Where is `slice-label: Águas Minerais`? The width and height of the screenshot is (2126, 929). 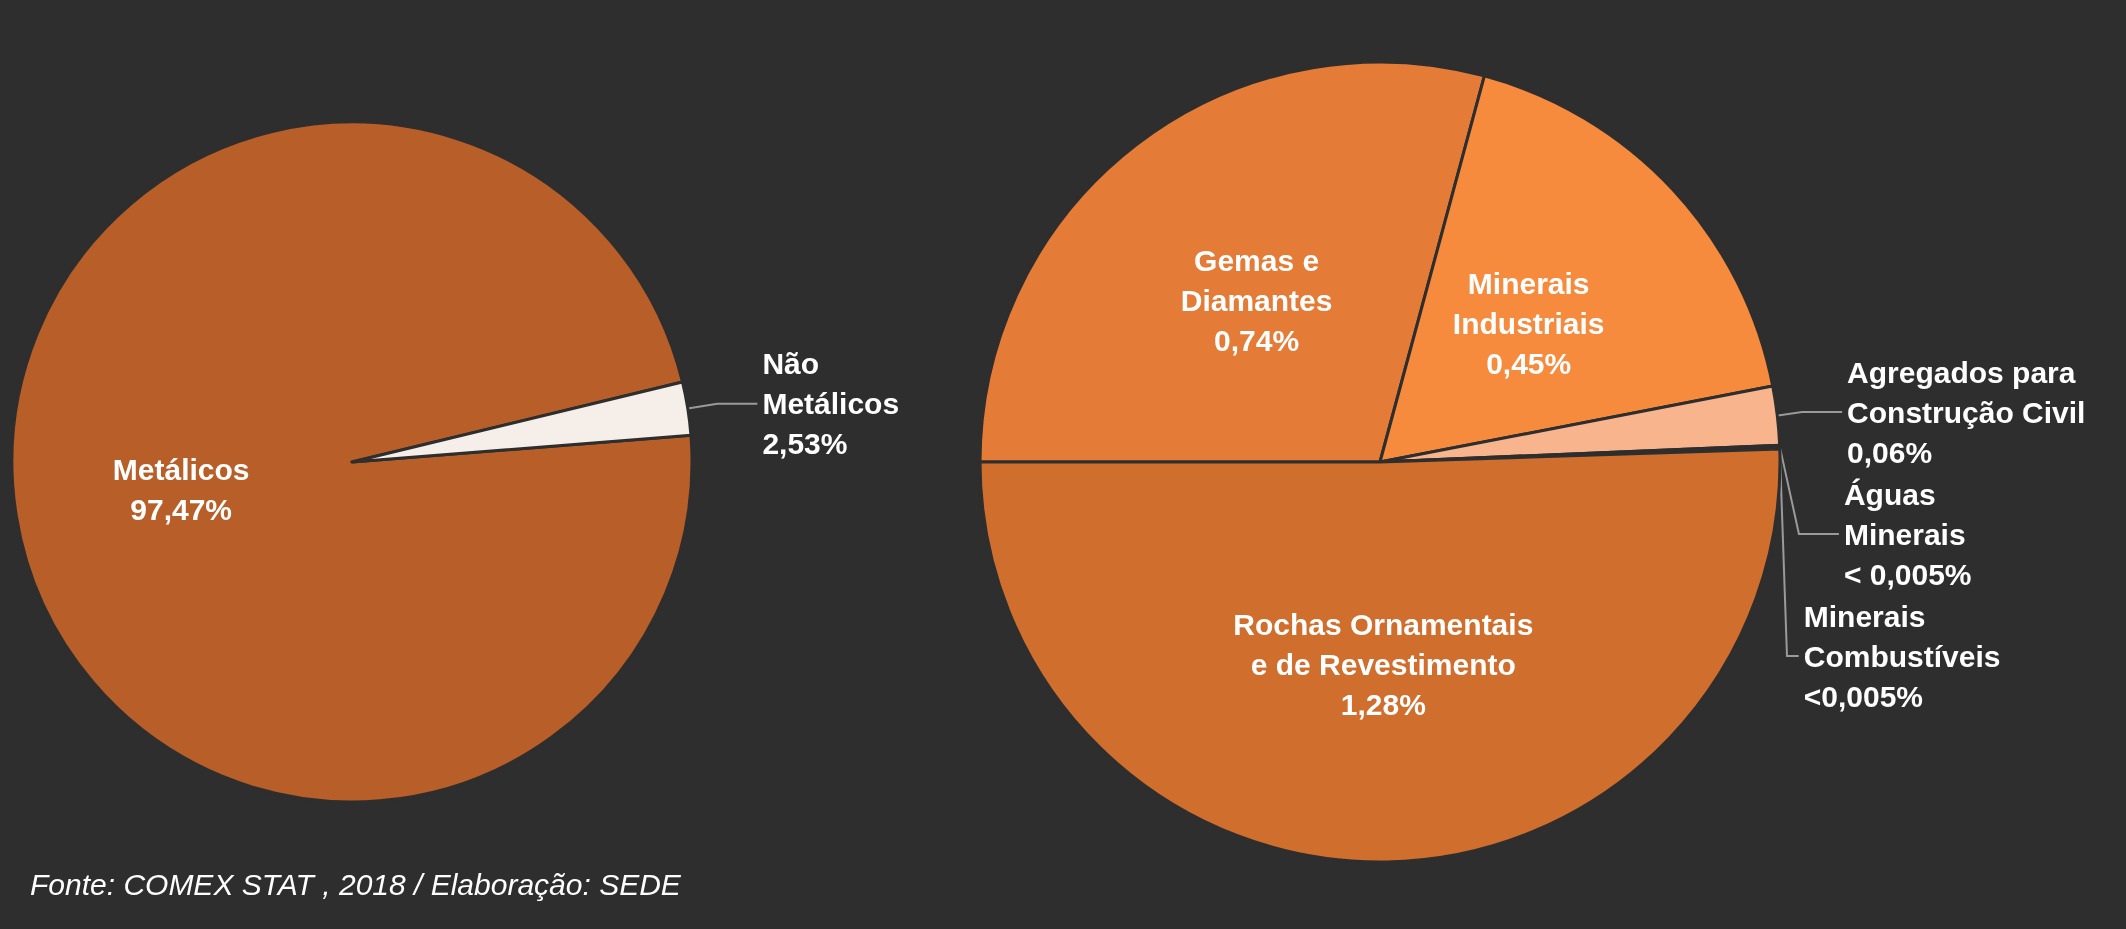 slice-label: Águas Minerais is located at coordinates (1904, 514).